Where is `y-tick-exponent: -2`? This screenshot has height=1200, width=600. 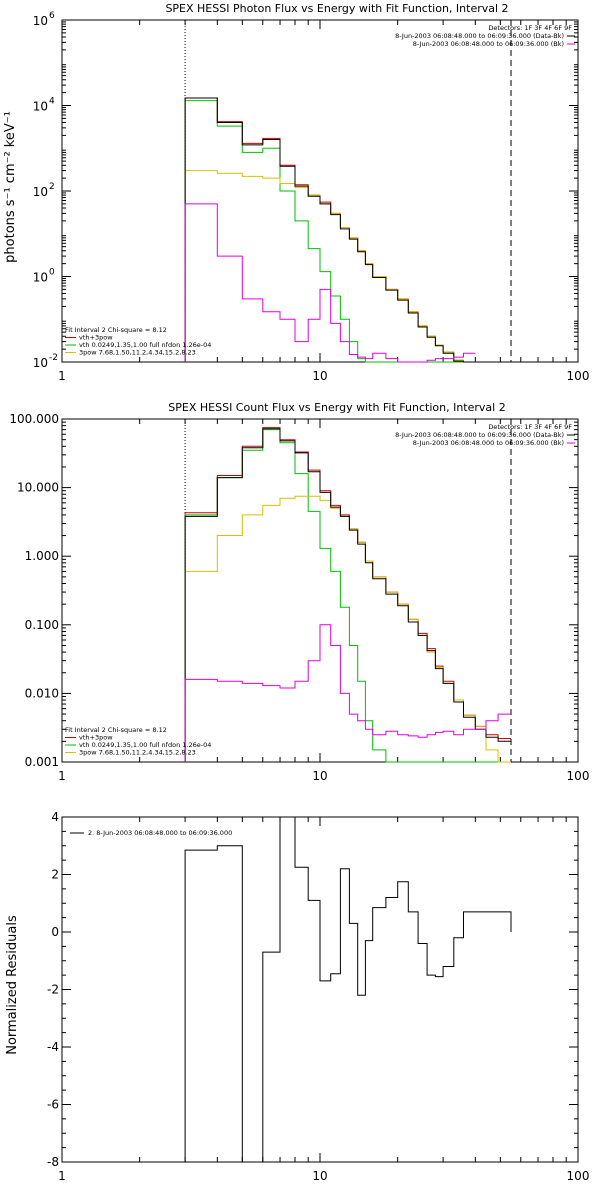
y-tick-exponent: -2 is located at coordinates (53, 358).